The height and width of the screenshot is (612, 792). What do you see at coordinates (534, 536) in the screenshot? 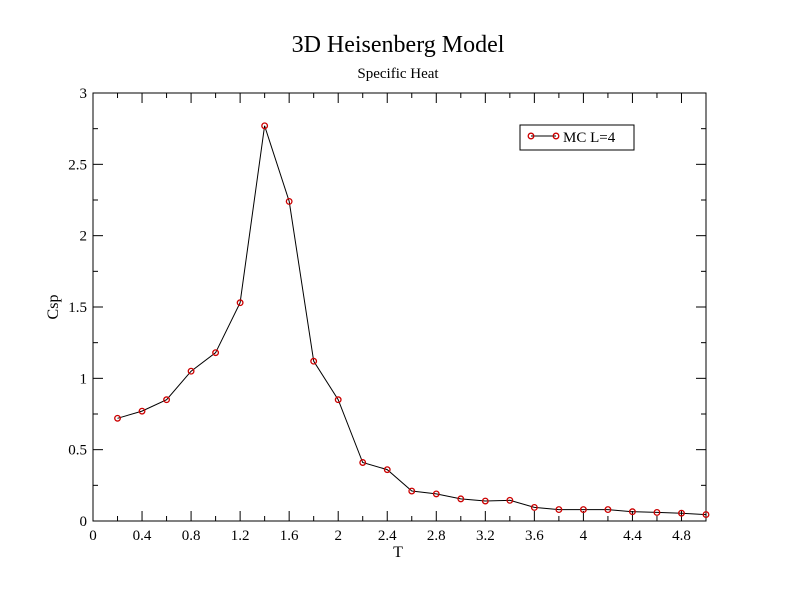
I see `x-tick-label: 3.6` at bounding box center [534, 536].